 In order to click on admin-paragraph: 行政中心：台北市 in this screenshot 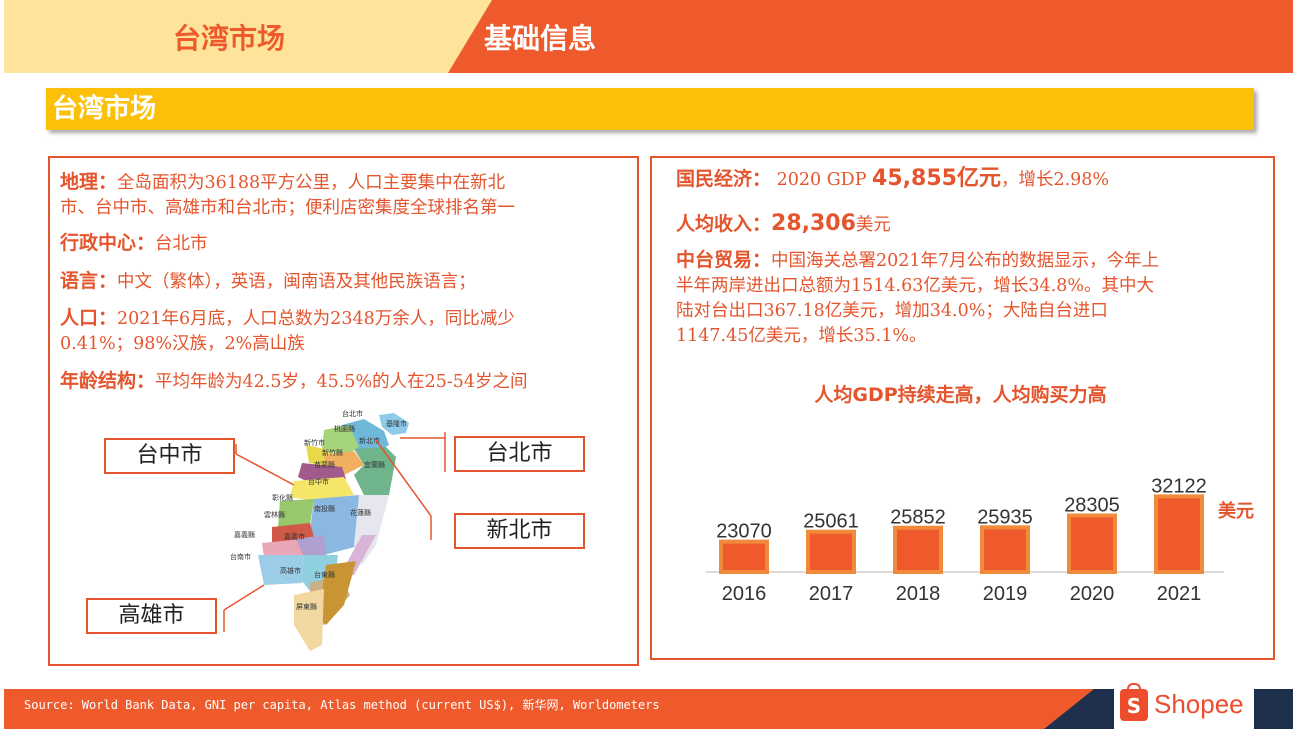, I will do `click(134, 243)`.